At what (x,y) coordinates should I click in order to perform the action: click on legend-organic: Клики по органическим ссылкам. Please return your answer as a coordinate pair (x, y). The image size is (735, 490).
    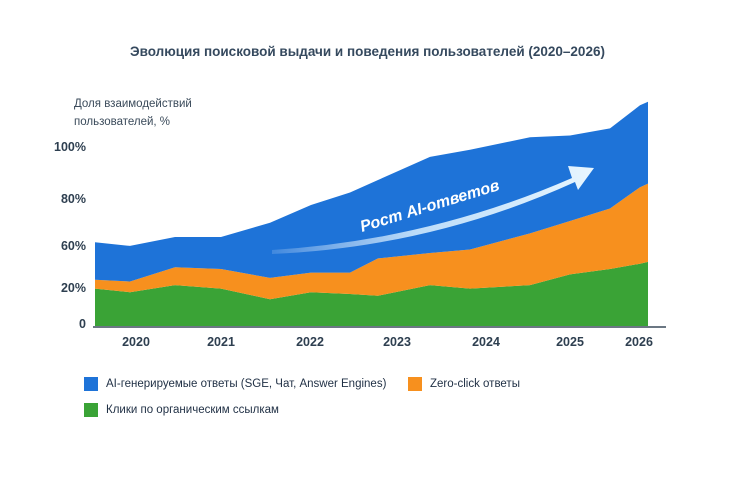
    Looking at the image, I should click on (181, 410).